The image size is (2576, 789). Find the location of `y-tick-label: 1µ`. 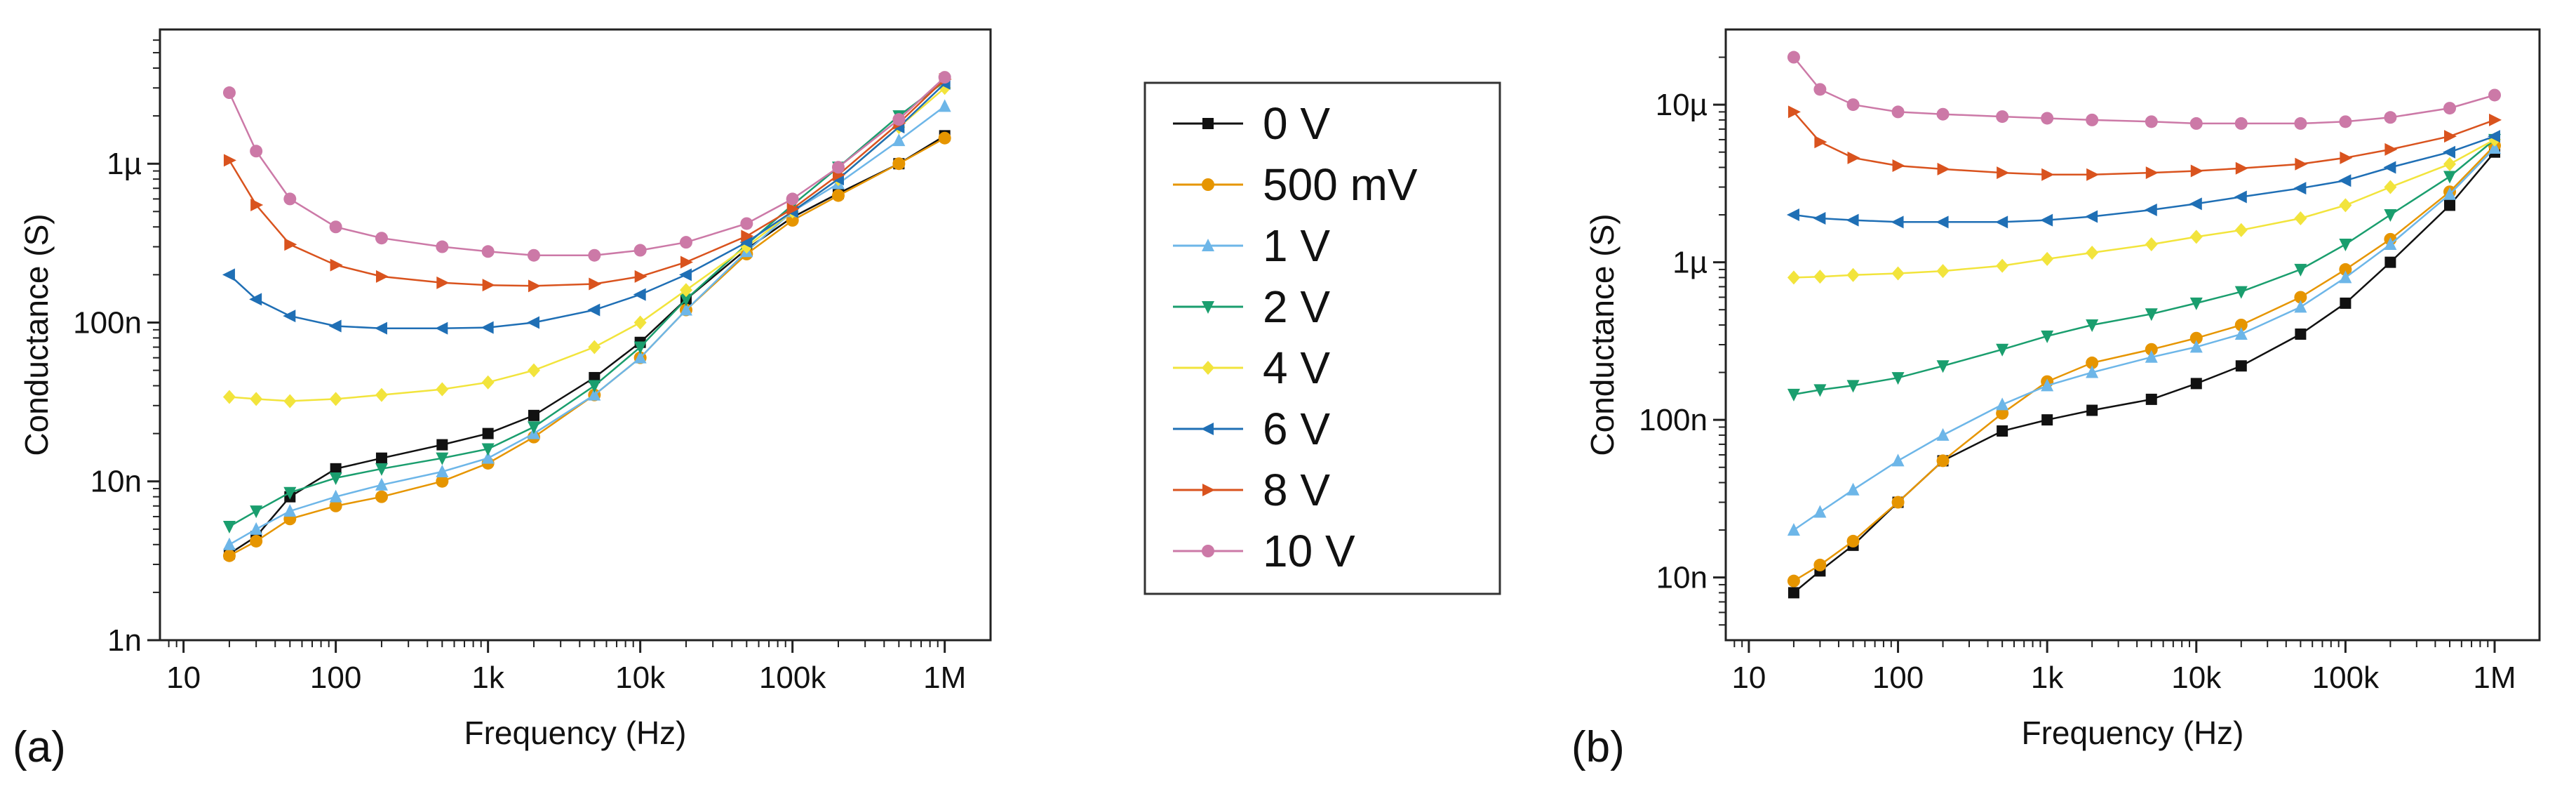

y-tick-label: 1µ is located at coordinates (1690, 263).